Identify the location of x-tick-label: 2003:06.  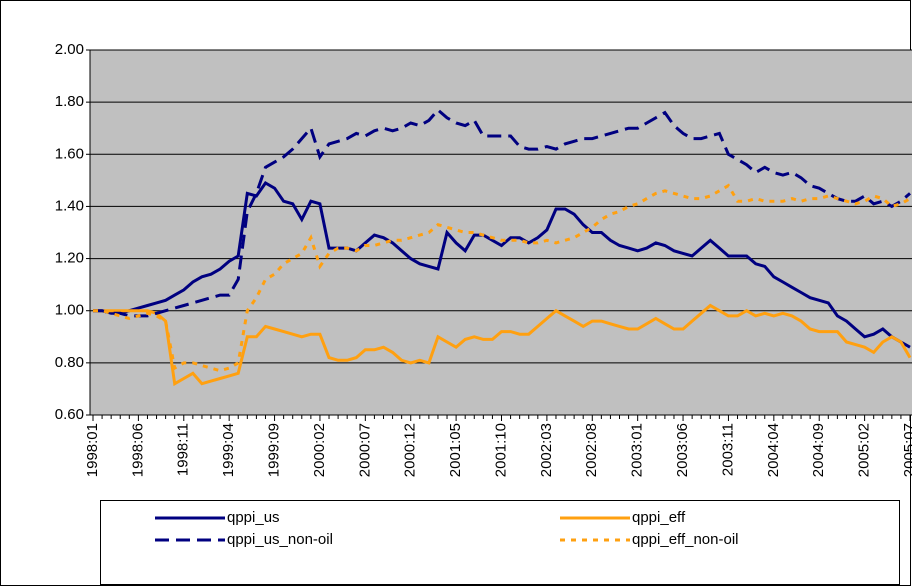
(682, 450).